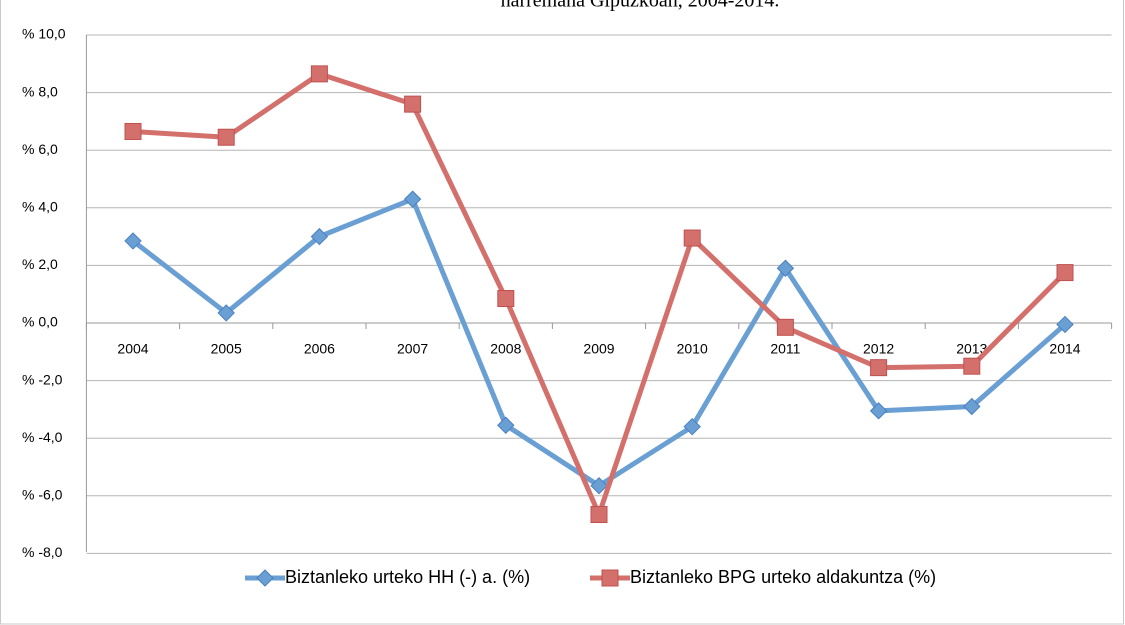 The height and width of the screenshot is (625, 1125). What do you see at coordinates (40, 207) in the screenshot?
I see `y-tick-label: % 4,0` at bounding box center [40, 207].